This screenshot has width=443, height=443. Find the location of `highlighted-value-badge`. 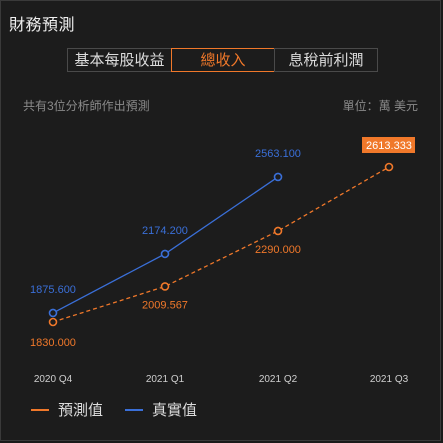

highlighted-value-badge is located at coordinates (388, 145).